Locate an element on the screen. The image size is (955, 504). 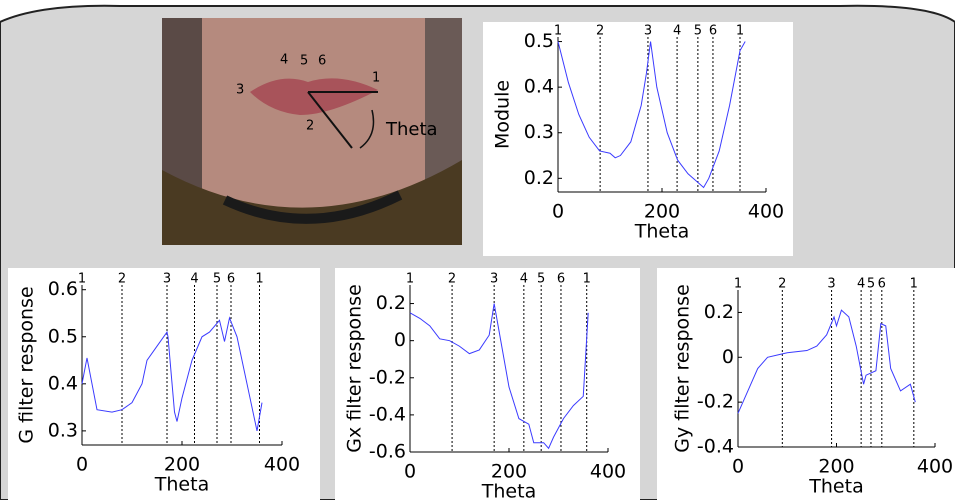
photo-label: 1 is located at coordinates (376, 78).